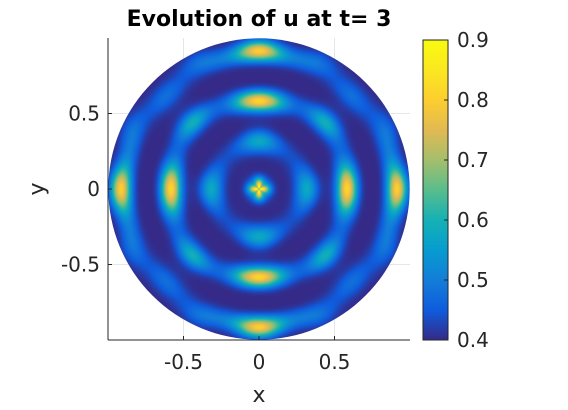 The image size is (568, 410). I want to click on y-tick-label: 0, so click(93, 189).